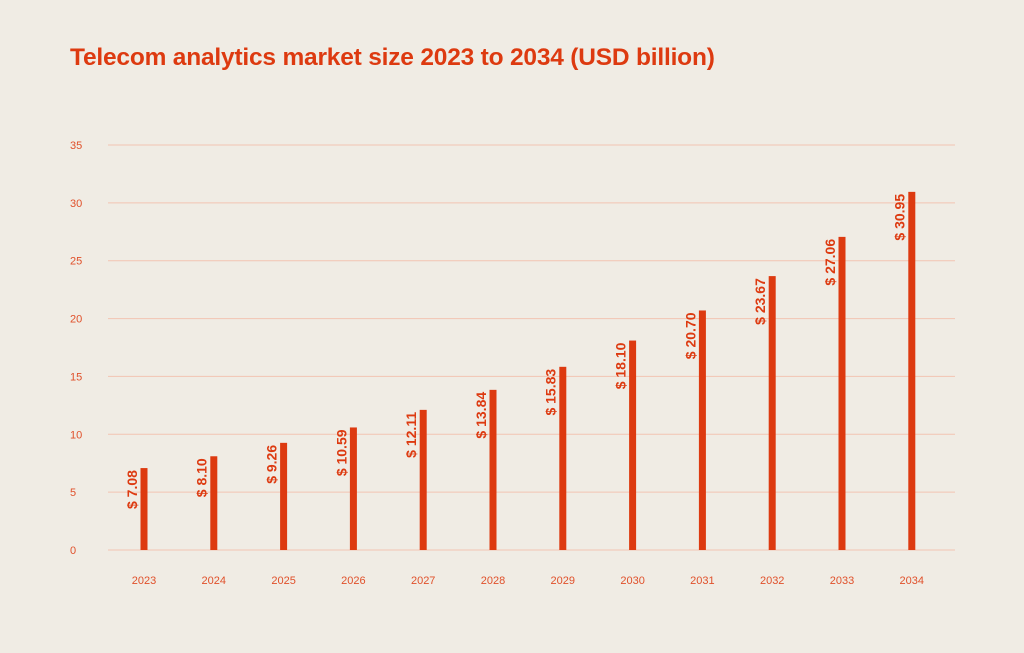  What do you see at coordinates (353, 581) in the screenshot?
I see `x-tick-label: 2026` at bounding box center [353, 581].